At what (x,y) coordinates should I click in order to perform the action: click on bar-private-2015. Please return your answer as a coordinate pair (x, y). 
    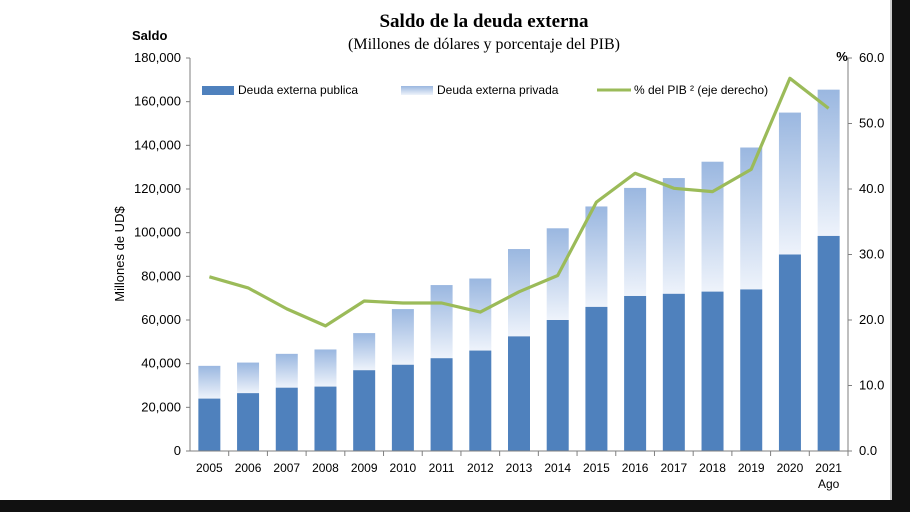
    Looking at the image, I should click on (596, 256).